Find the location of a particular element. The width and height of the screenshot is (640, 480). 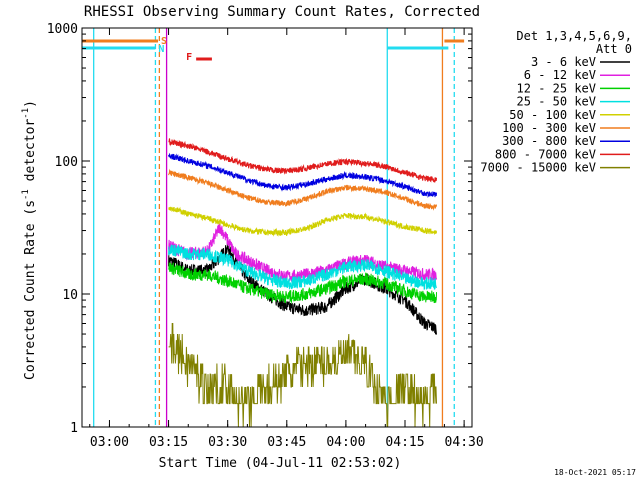

legend-label-5: 100 - 300 keV is located at coordinates (549, 128).